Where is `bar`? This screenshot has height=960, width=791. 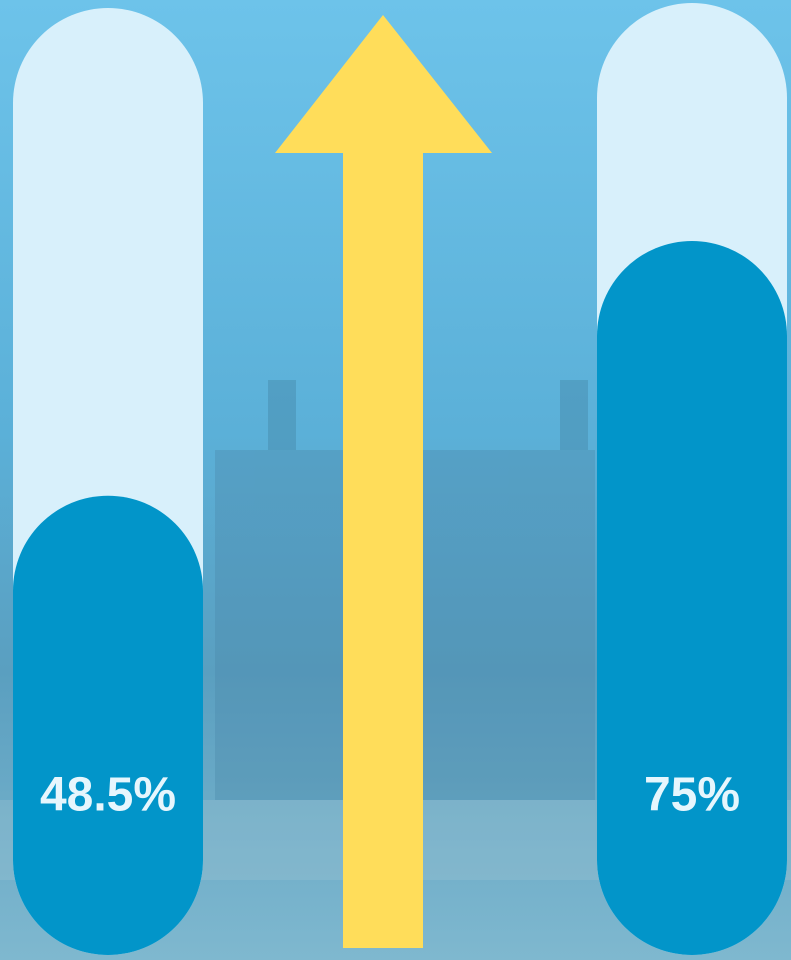 bar is located at coordinates (108, 725).